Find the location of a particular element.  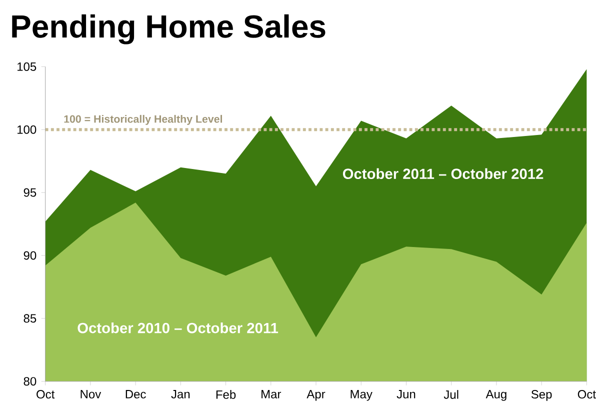

y-tick-label: 85 is located at coordinates (30, 318).